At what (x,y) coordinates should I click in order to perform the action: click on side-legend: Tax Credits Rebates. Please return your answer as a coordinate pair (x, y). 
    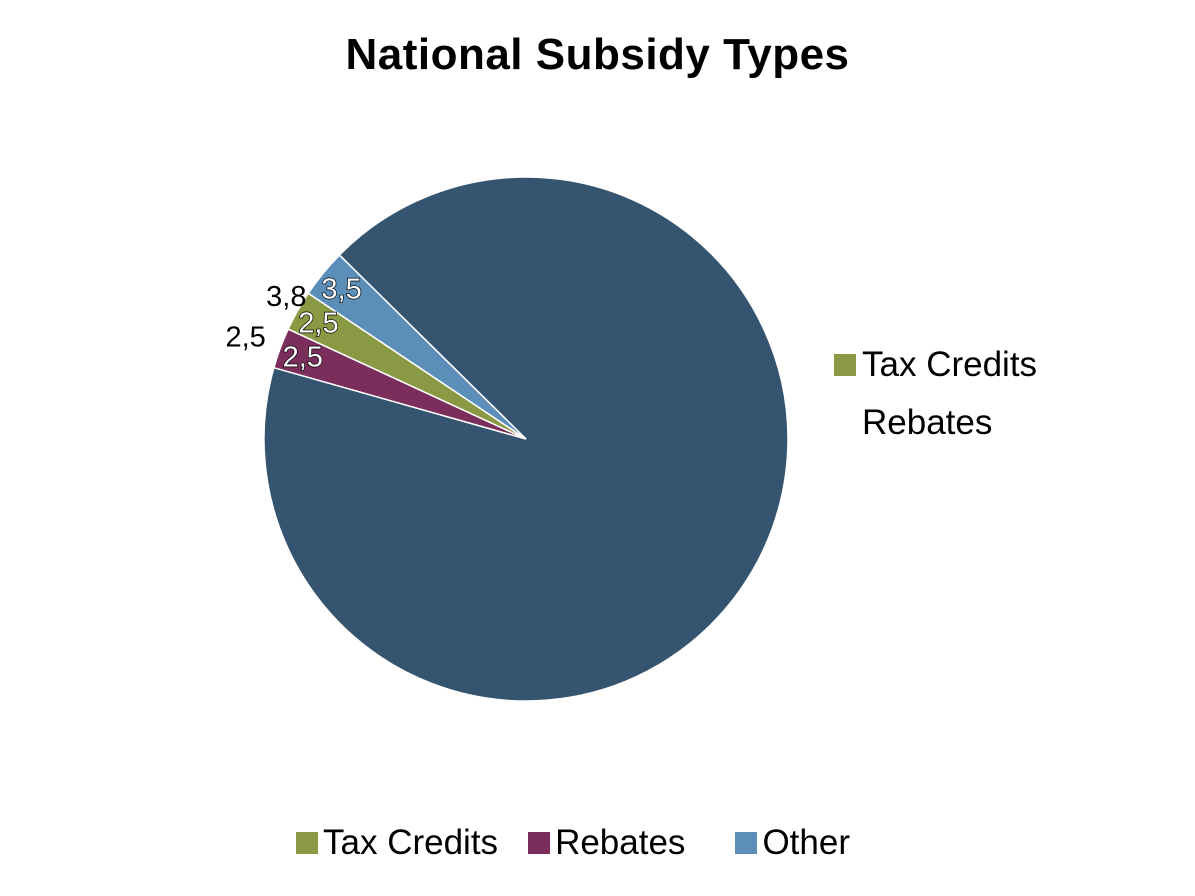
    Looking at the image, I should click on (935, 394).